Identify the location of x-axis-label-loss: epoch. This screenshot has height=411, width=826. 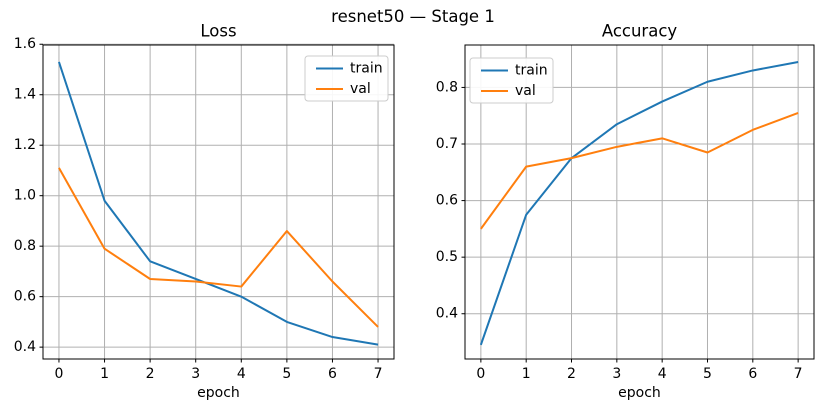
(218, 393).